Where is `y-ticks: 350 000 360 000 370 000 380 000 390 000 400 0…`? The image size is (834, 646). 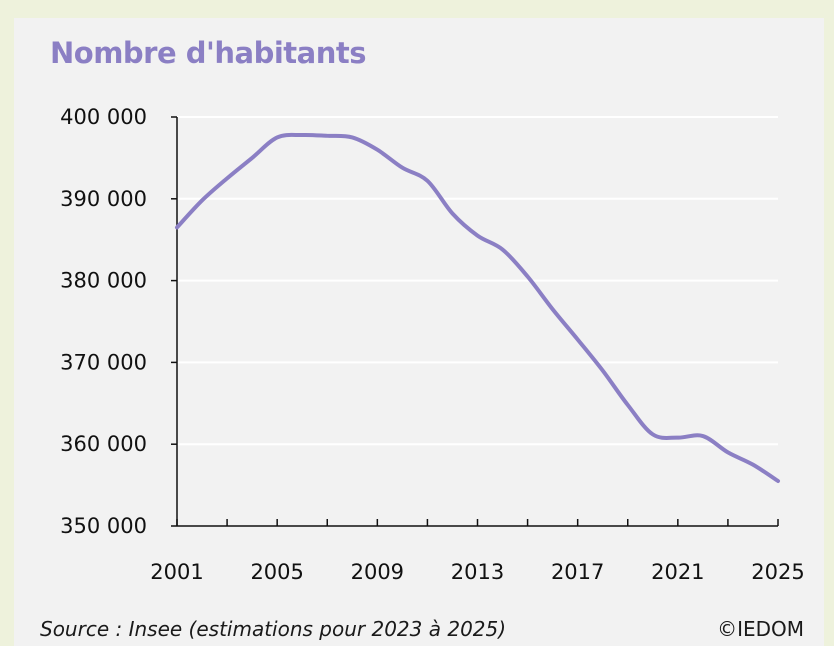
y-ticks: 350 000 360 000 370 000 380 000 390 000 400 0… is located at coordinates (118, 321).